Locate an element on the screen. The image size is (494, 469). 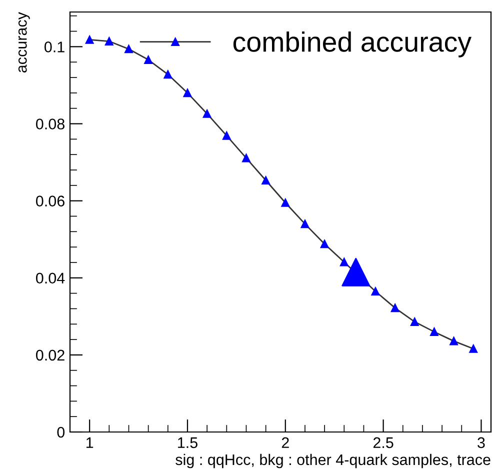
legend-label: combined accuracy is located at coordinates (352, 44).